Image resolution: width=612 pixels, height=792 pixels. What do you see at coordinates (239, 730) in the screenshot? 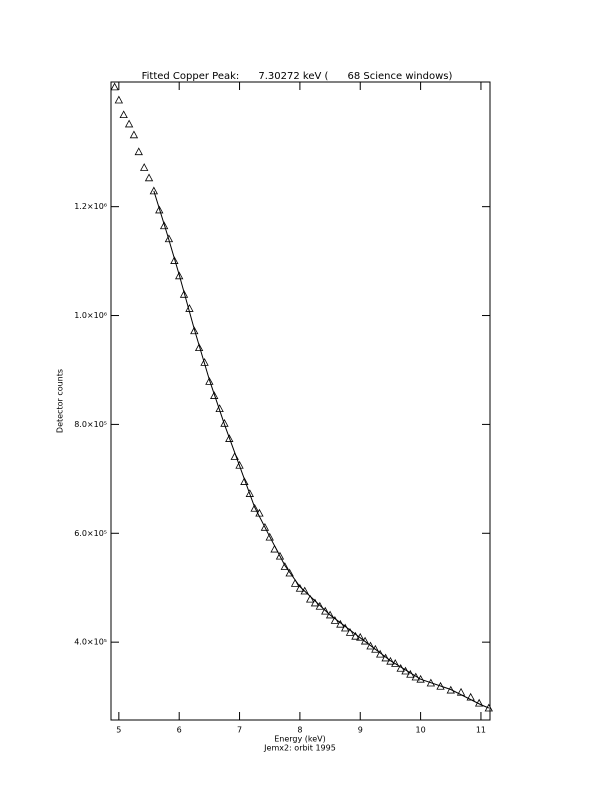
I see `x-tick-label: 7` at bounding box center [239, 730].